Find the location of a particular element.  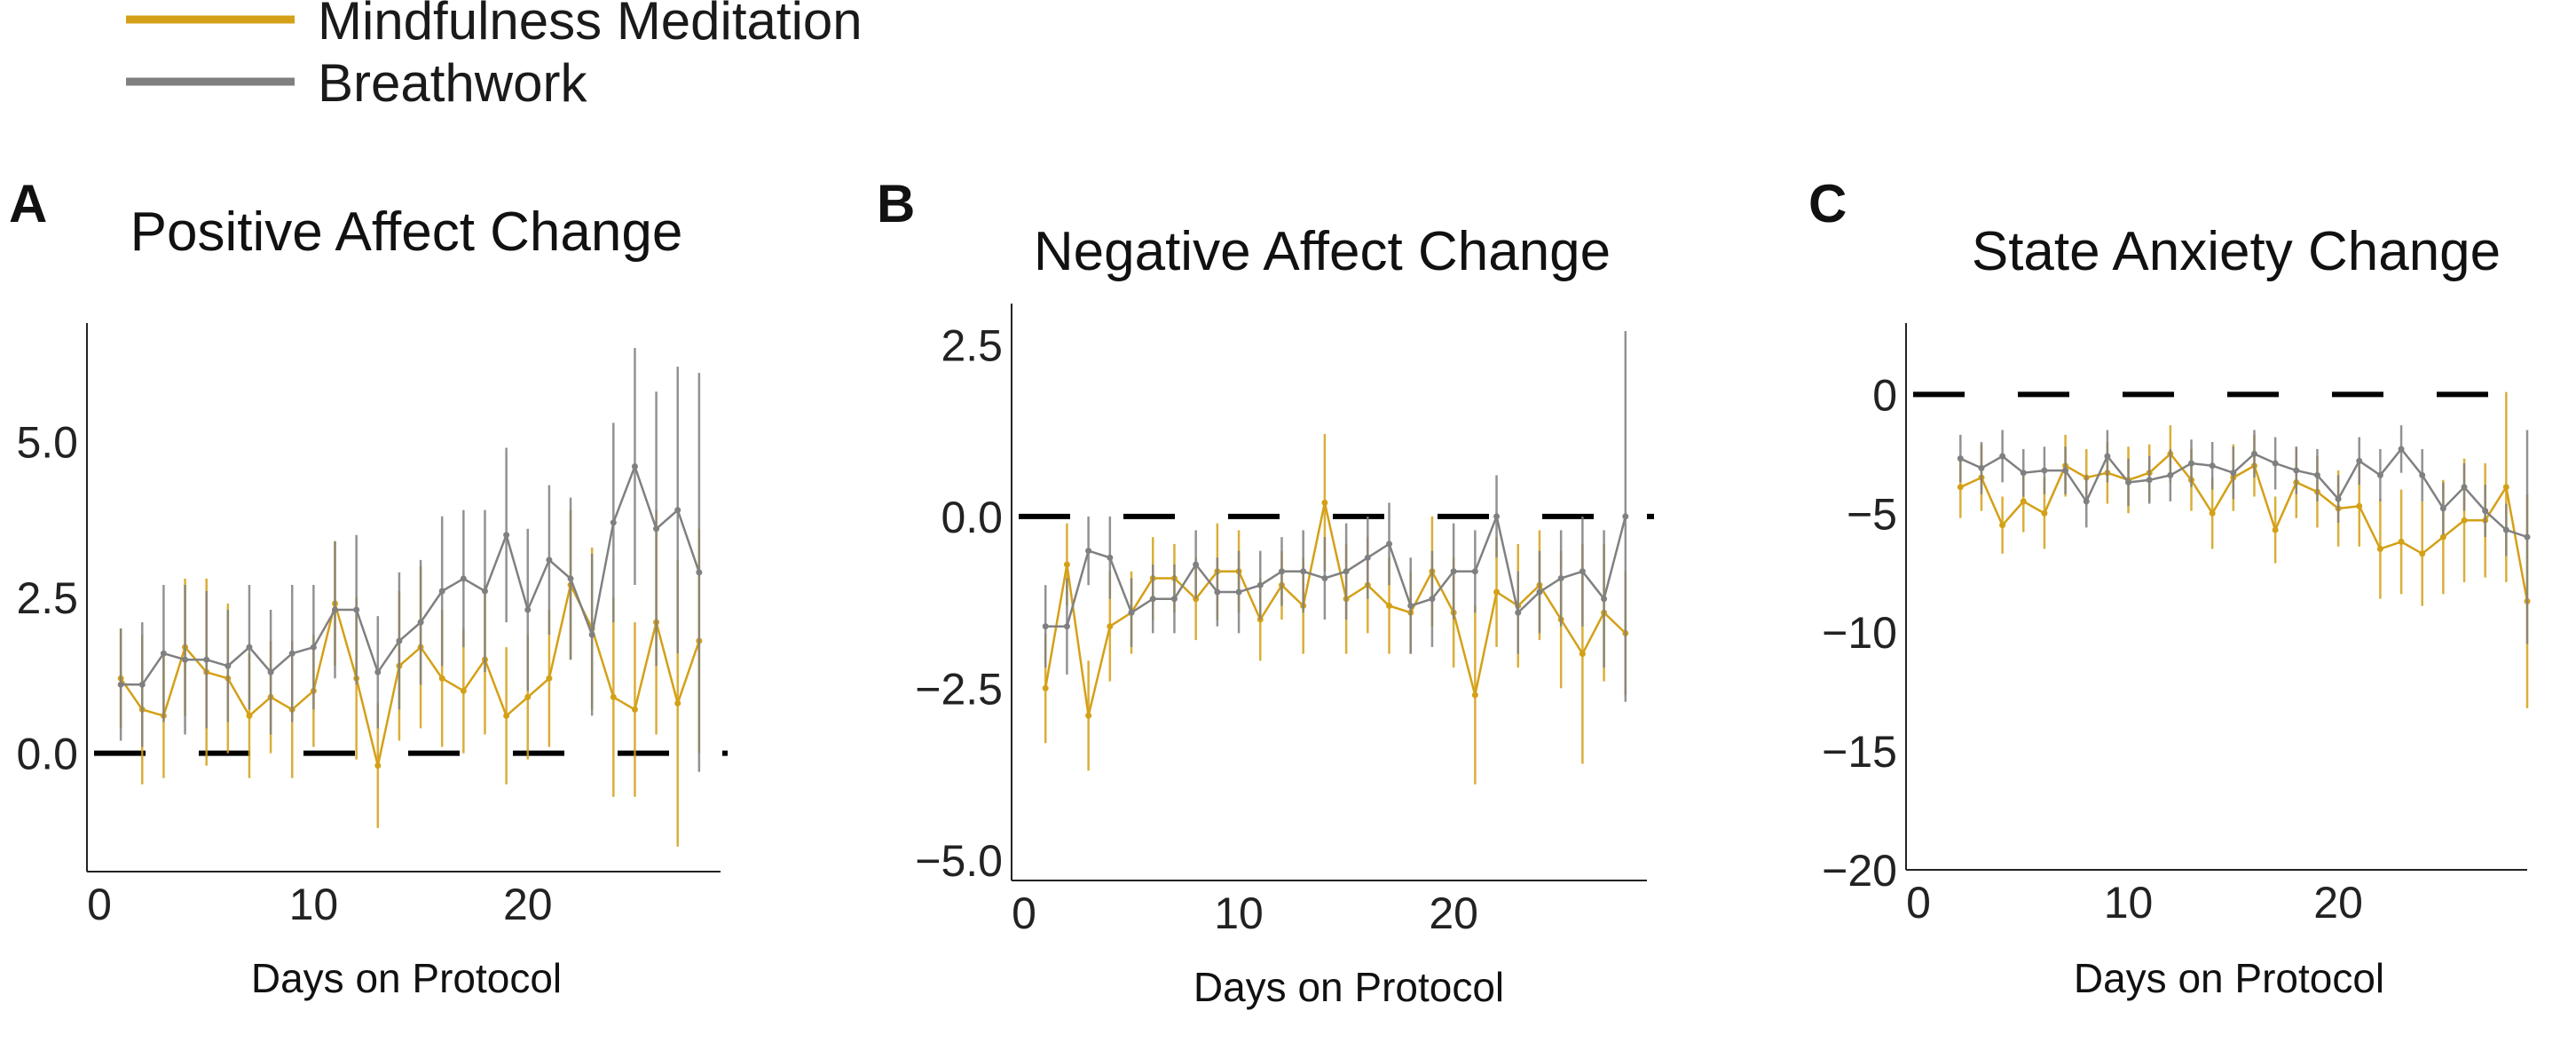

series-mindfulness is located at coordinates (2244, 549).